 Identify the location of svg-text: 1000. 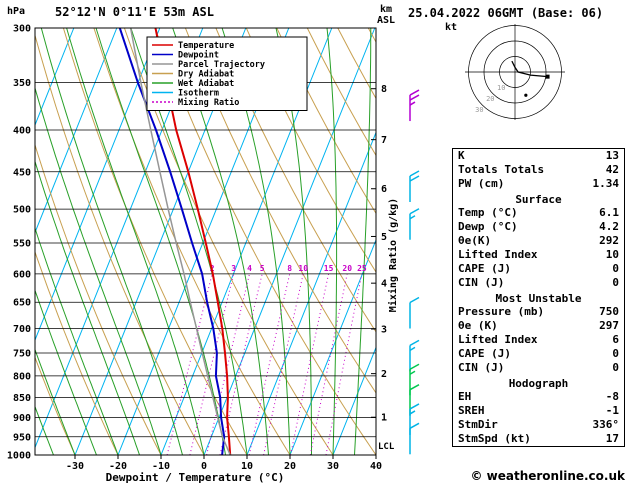
(19, 456).